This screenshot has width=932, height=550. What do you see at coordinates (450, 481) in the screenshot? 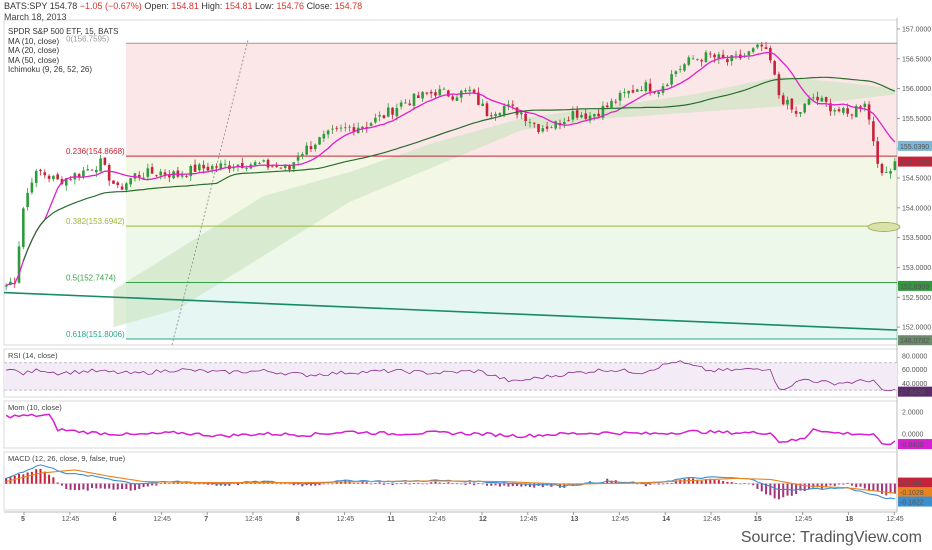
I see `macd-signal-line` at bounding box center [450, 481].